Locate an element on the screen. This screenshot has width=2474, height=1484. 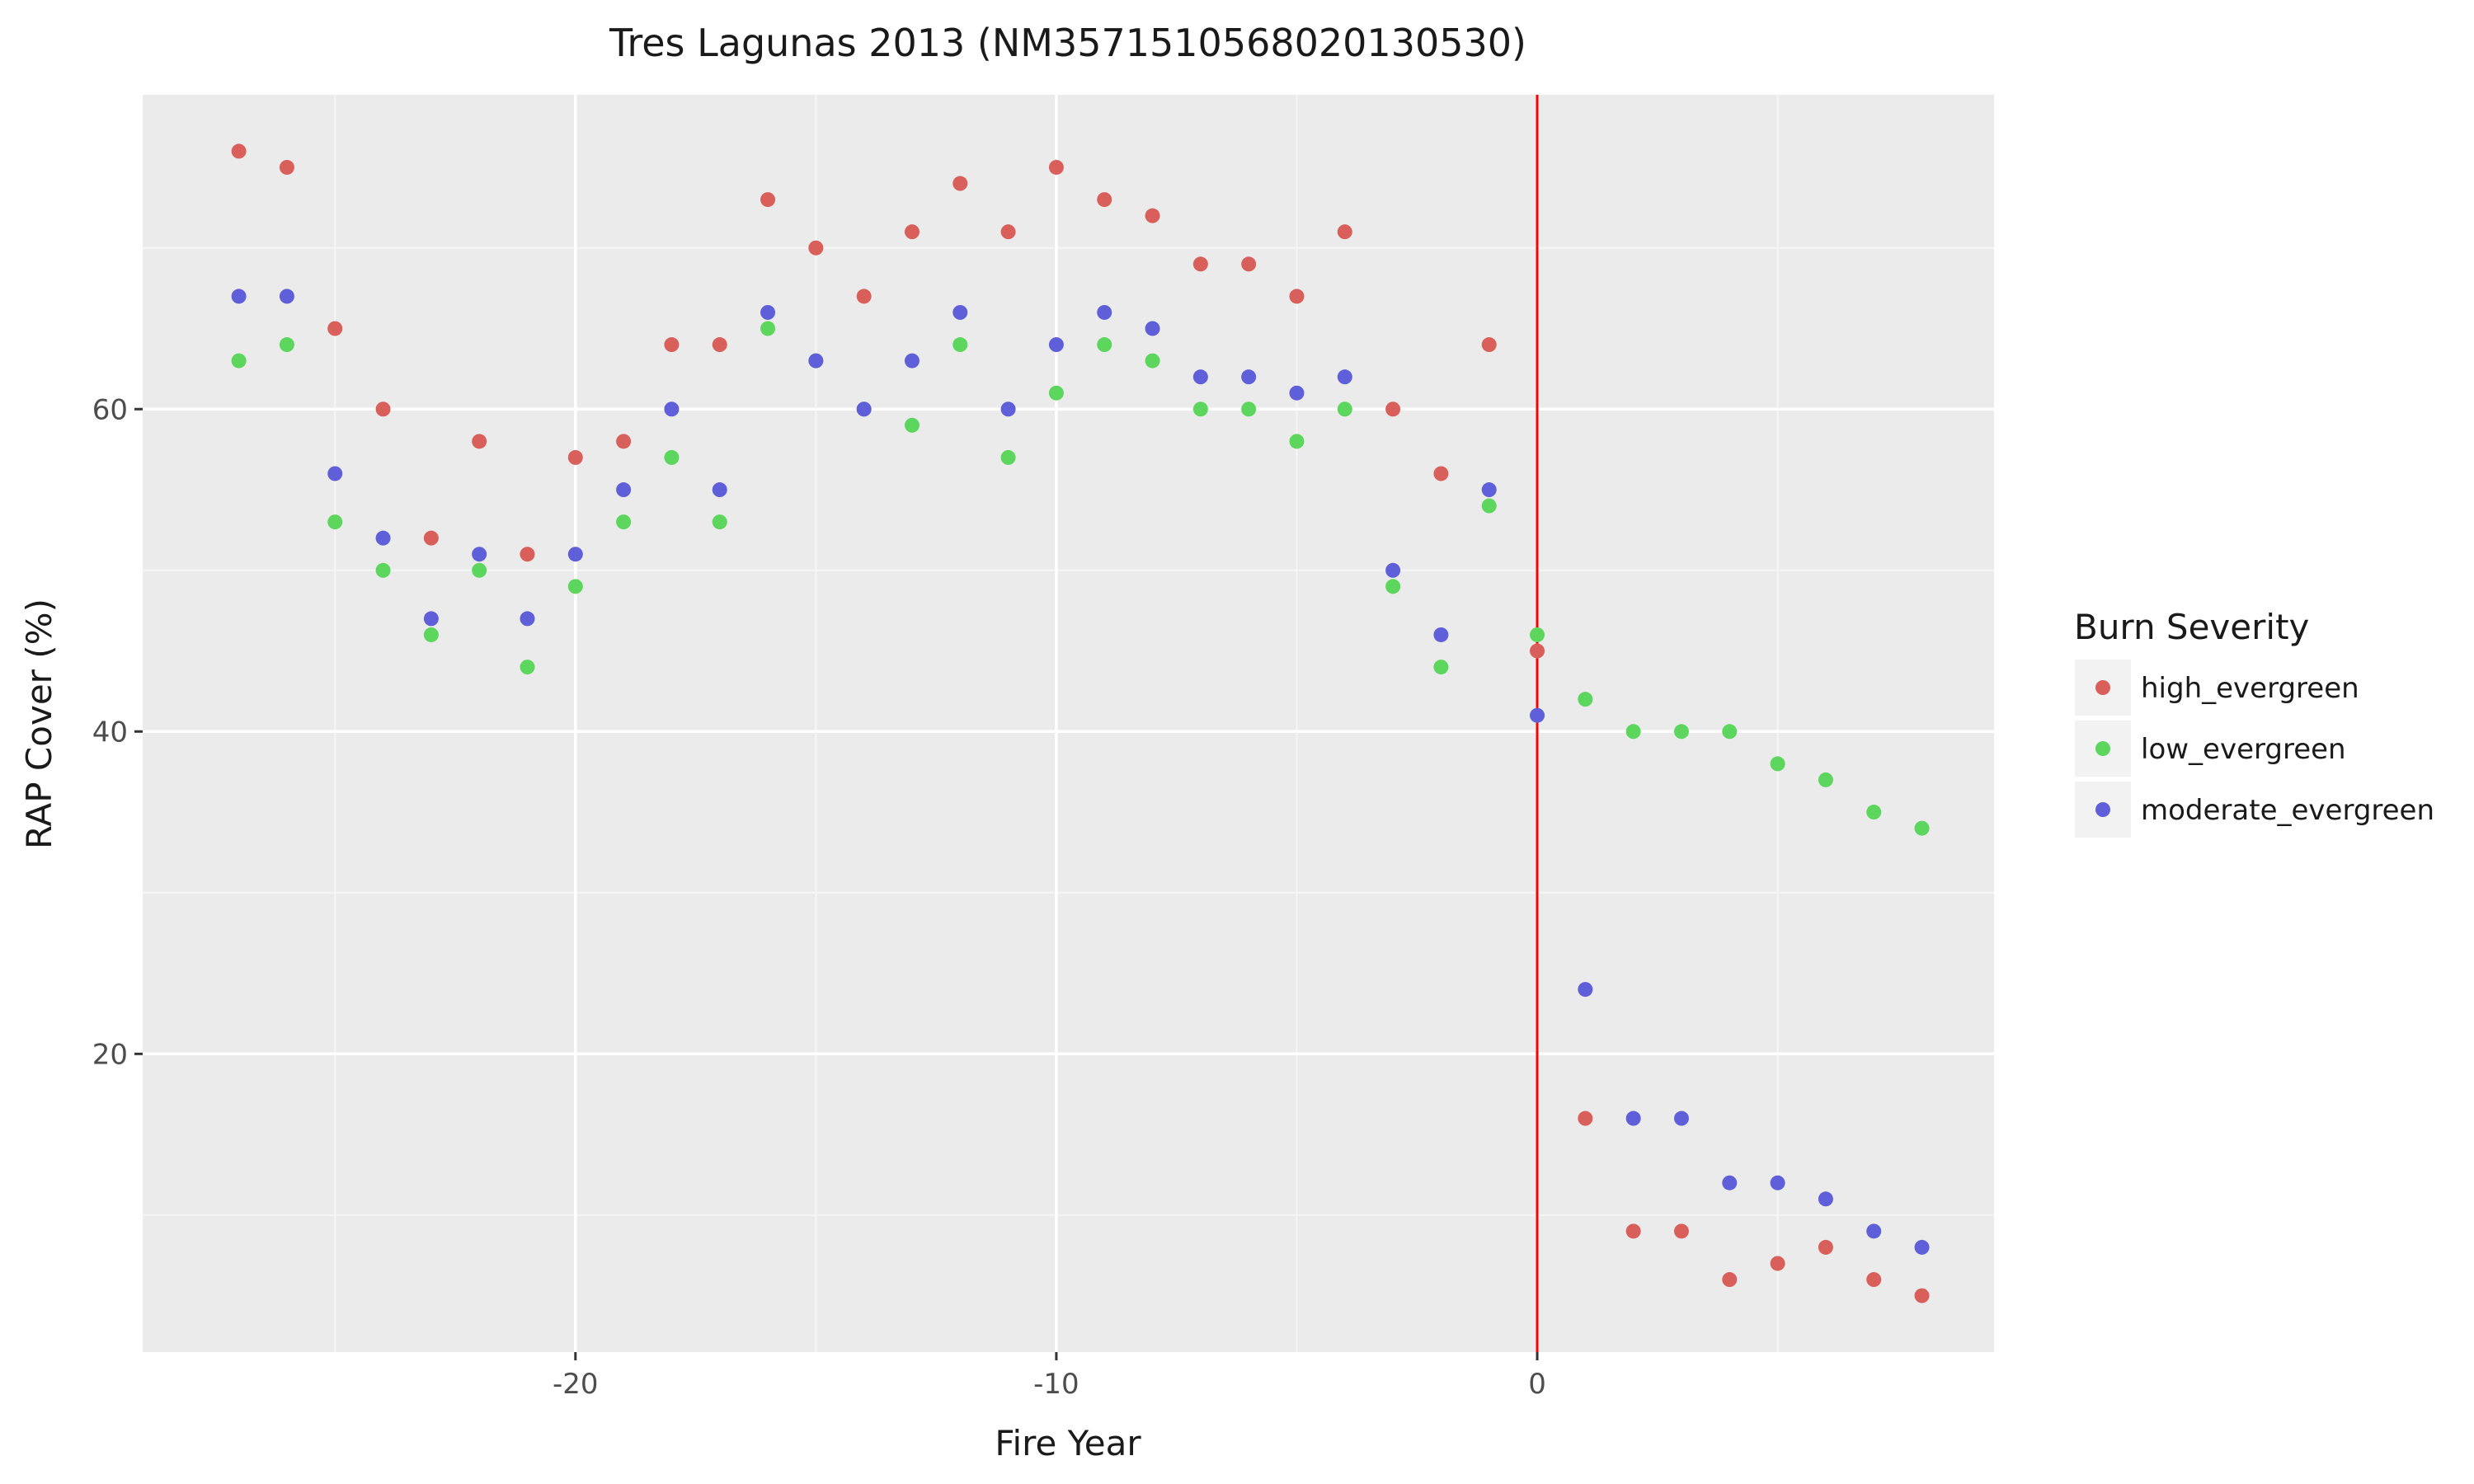
y-axis-ticks: 20 40 60 is located at coordinates (117, 732).